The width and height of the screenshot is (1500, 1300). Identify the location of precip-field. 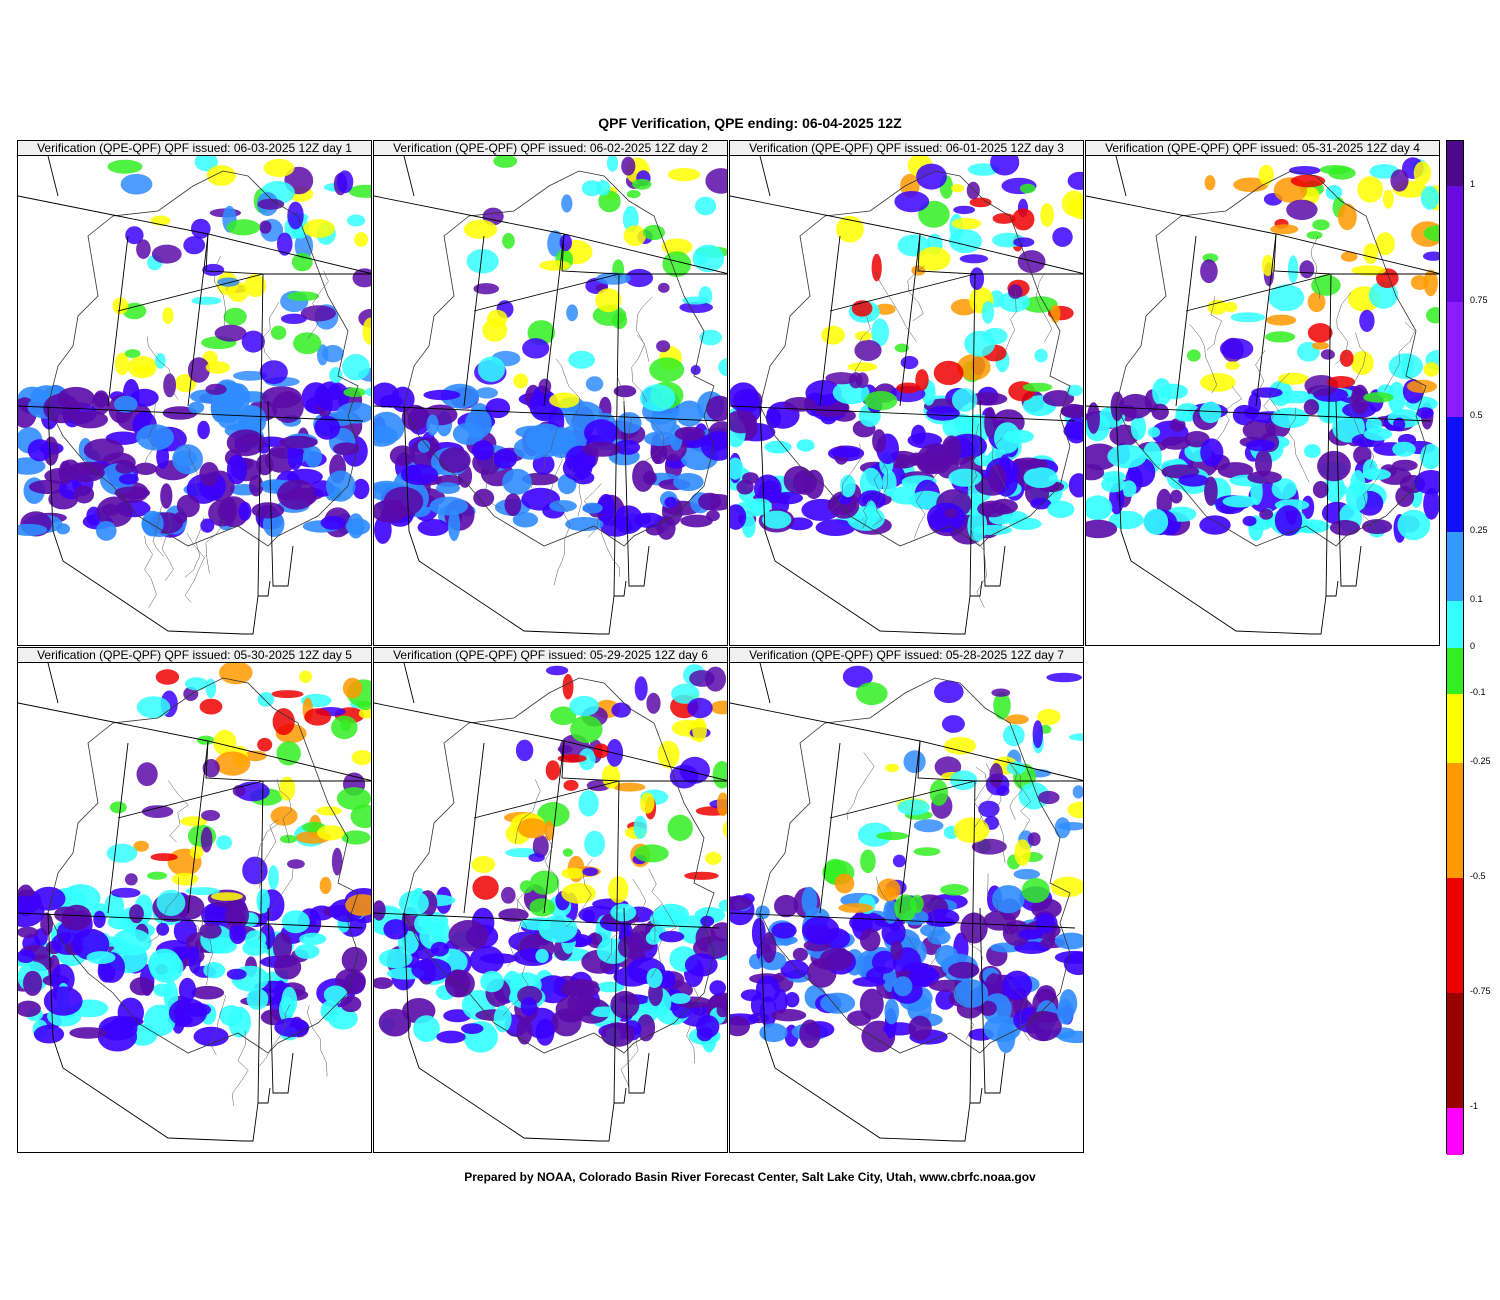
(906, 859).